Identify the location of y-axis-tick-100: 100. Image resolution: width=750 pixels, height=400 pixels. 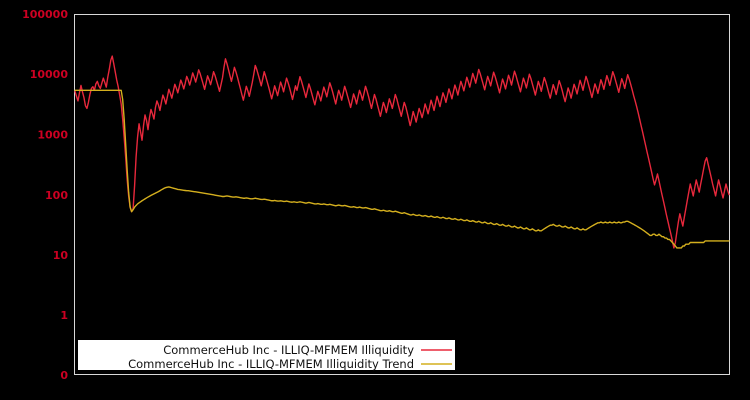
(56, 195).